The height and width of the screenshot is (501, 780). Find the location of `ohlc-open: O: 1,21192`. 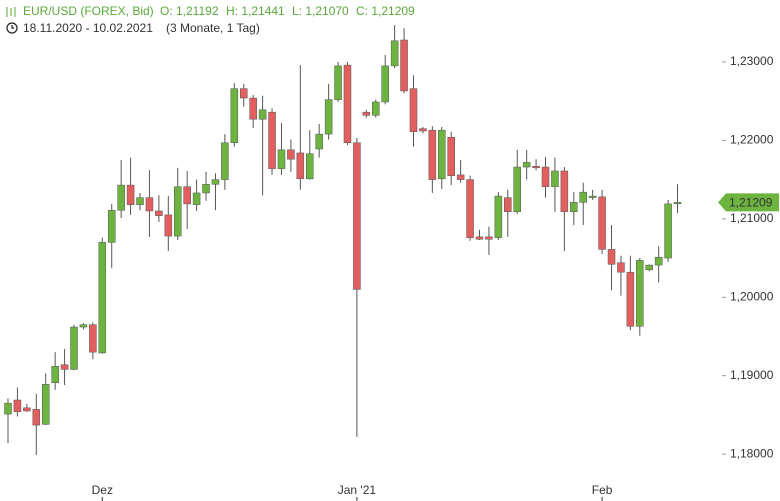

ohlc-open: O: 1,21192 is located at coordinates (189, 11).